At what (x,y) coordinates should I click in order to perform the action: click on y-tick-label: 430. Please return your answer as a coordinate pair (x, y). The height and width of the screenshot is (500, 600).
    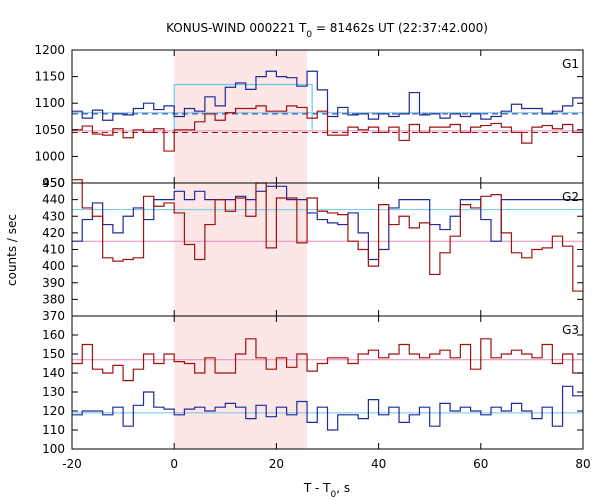
    Looking at the image, I should click on (53, 216).